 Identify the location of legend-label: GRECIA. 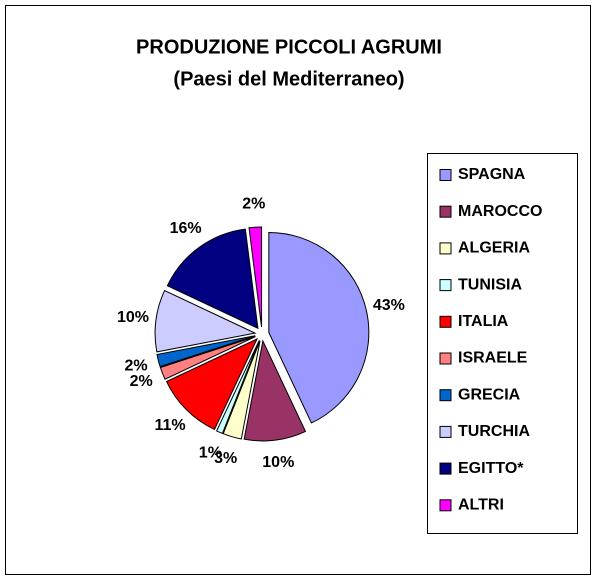
(489, 394).